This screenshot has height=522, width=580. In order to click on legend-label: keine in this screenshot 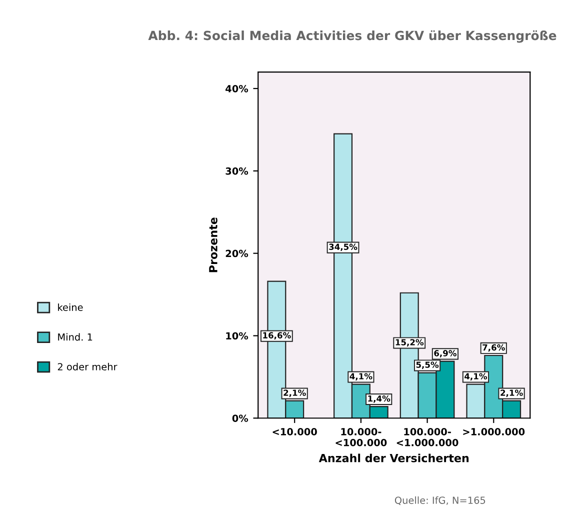, I will do `click(70, 307)`.